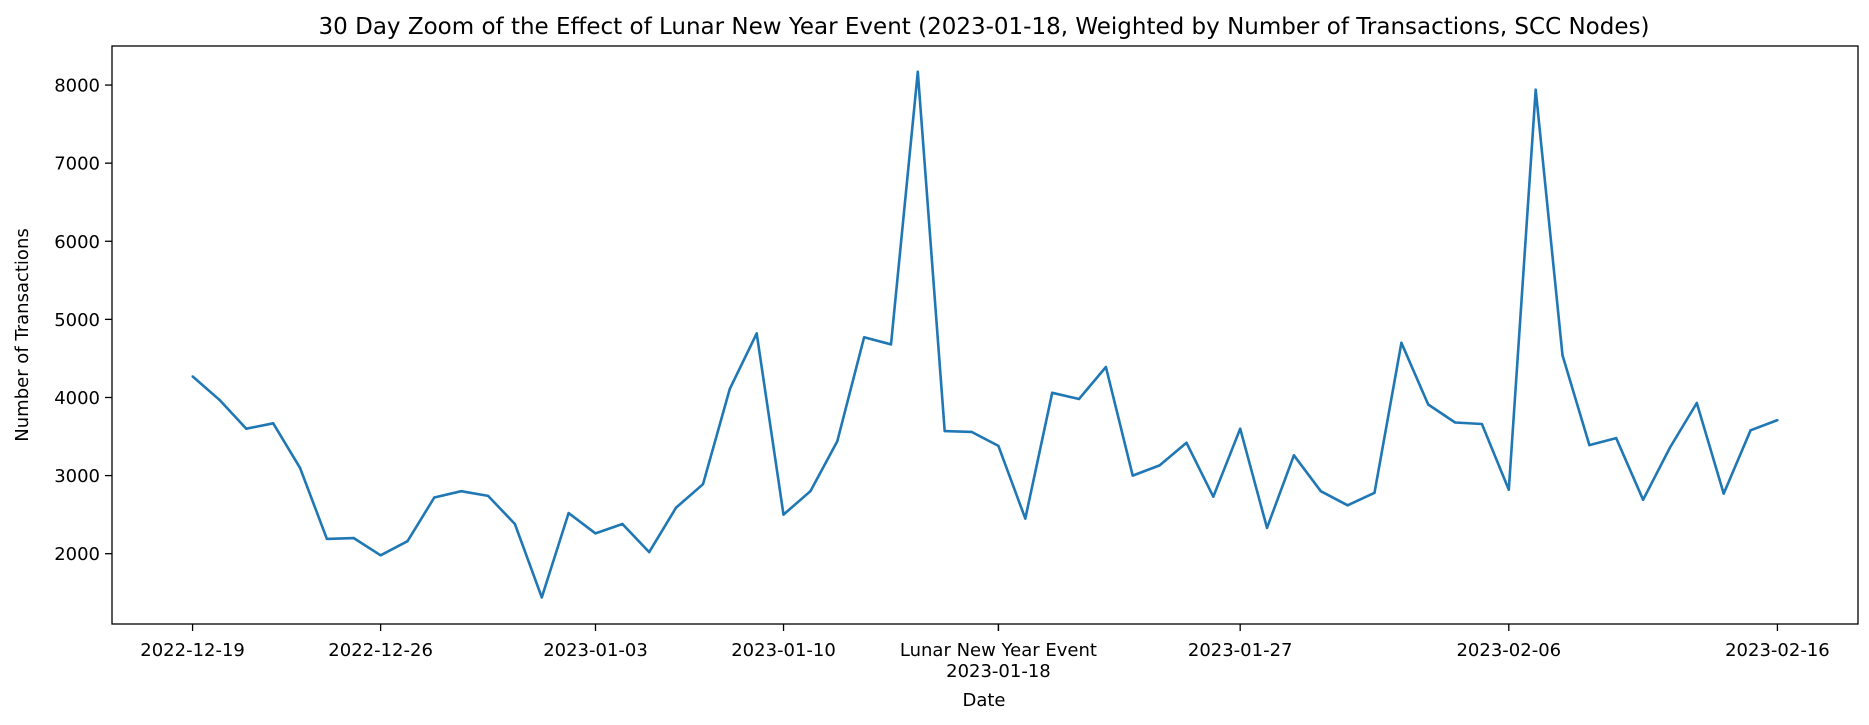 The image size is (1869, 725). I want to click on y-tick-label: 7000, so click(77, 164).